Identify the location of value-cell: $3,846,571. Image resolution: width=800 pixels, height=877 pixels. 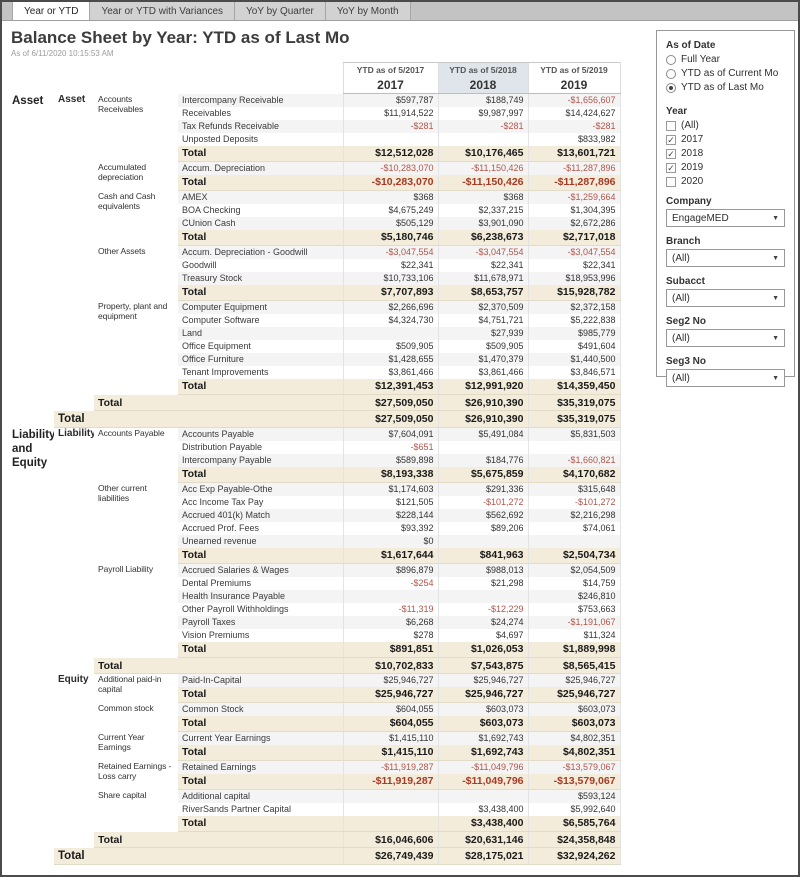
(574, 372).